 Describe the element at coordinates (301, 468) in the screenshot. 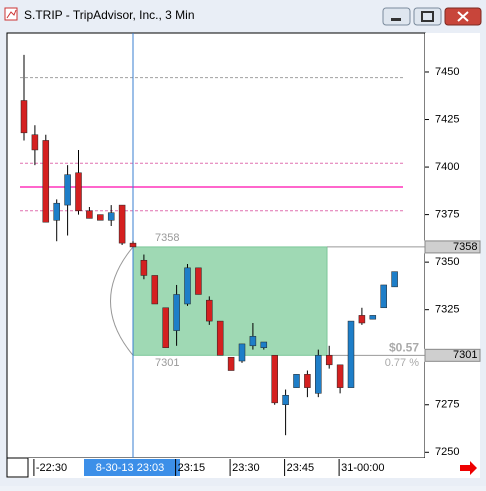

I see `x-tick-label: 23:45` at that location.